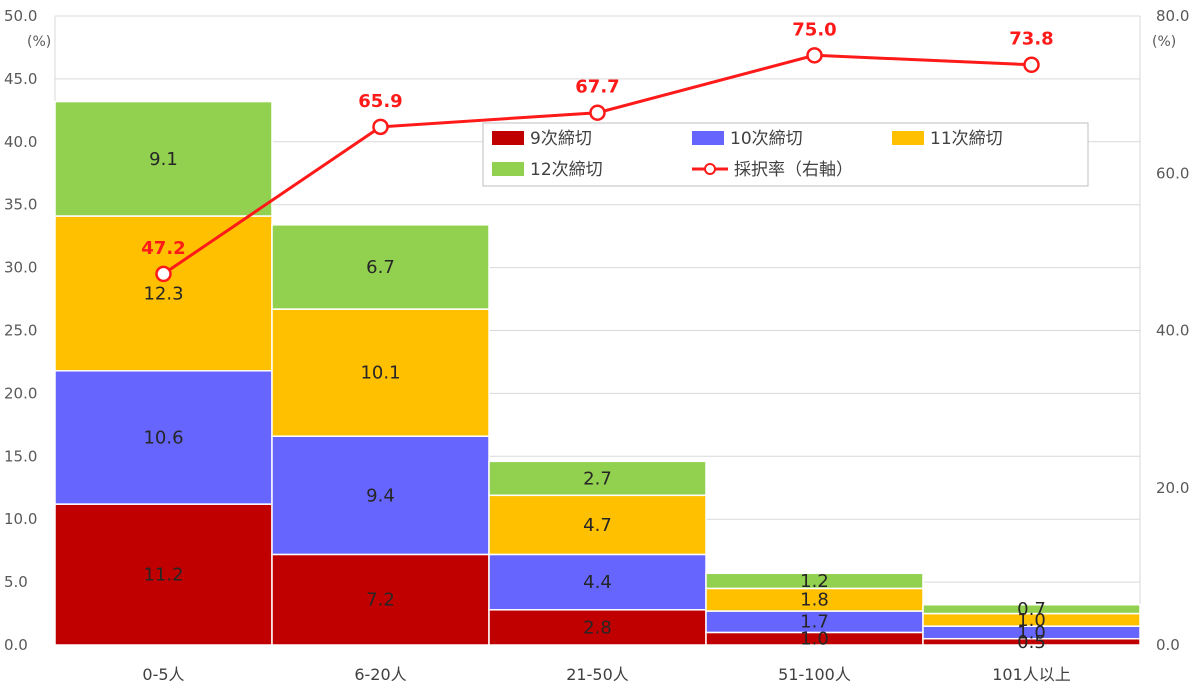 The height and width of the screenshot is (695, 1200). I want to click on left-axis-unit: (%), so click(39, 42).